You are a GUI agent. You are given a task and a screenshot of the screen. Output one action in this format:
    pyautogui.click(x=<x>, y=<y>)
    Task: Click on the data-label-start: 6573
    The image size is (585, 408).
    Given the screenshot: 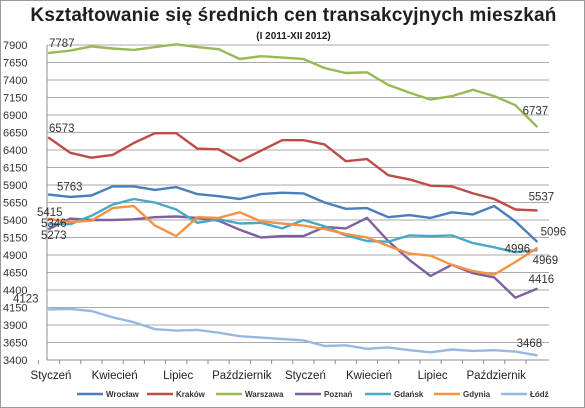 What is the action you would take?
    pyautogui.click(x=62, y=129)
    